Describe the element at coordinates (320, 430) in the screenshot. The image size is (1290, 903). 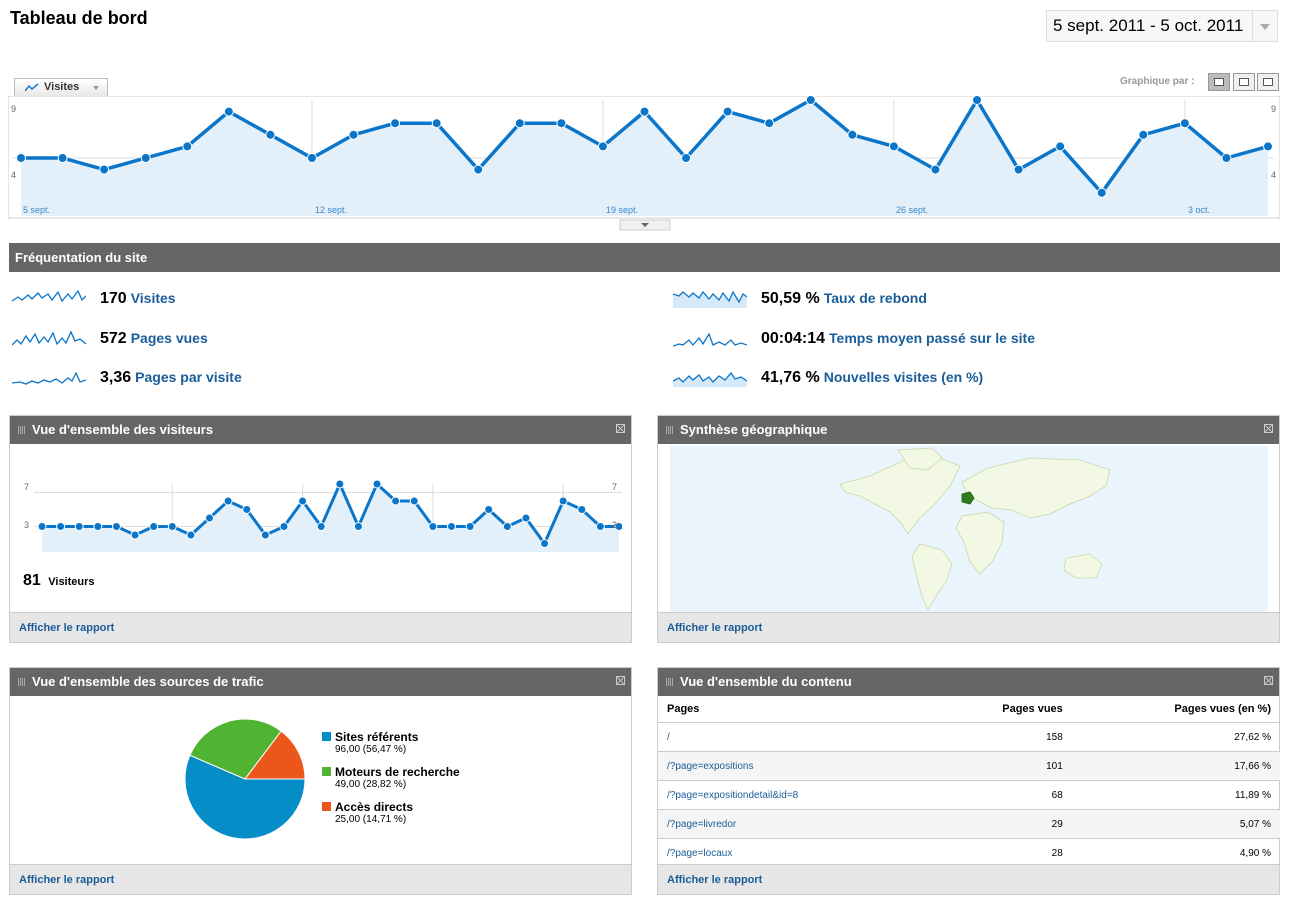
I see `widget-header: Vue d'ensemble des visiteurs` at that location.